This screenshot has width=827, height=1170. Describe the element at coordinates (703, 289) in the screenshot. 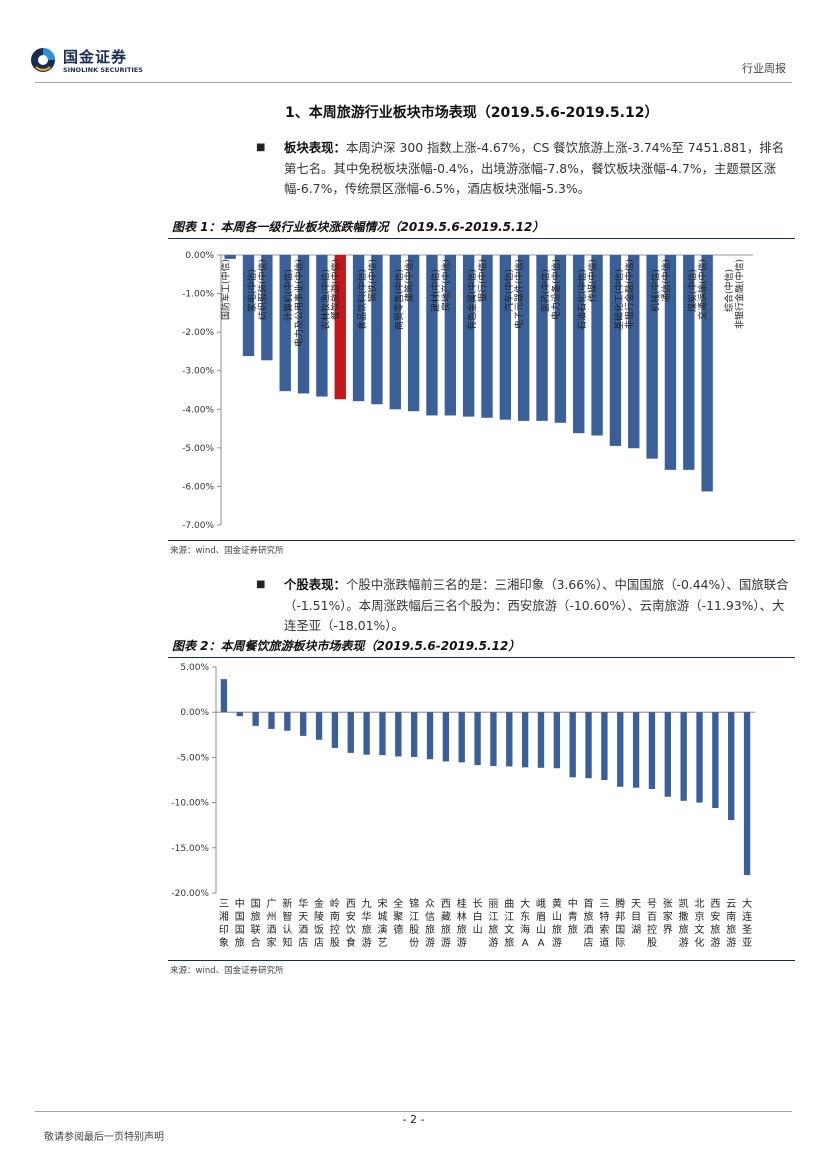

I see `category-label: 交通运输(中信)` at that location.